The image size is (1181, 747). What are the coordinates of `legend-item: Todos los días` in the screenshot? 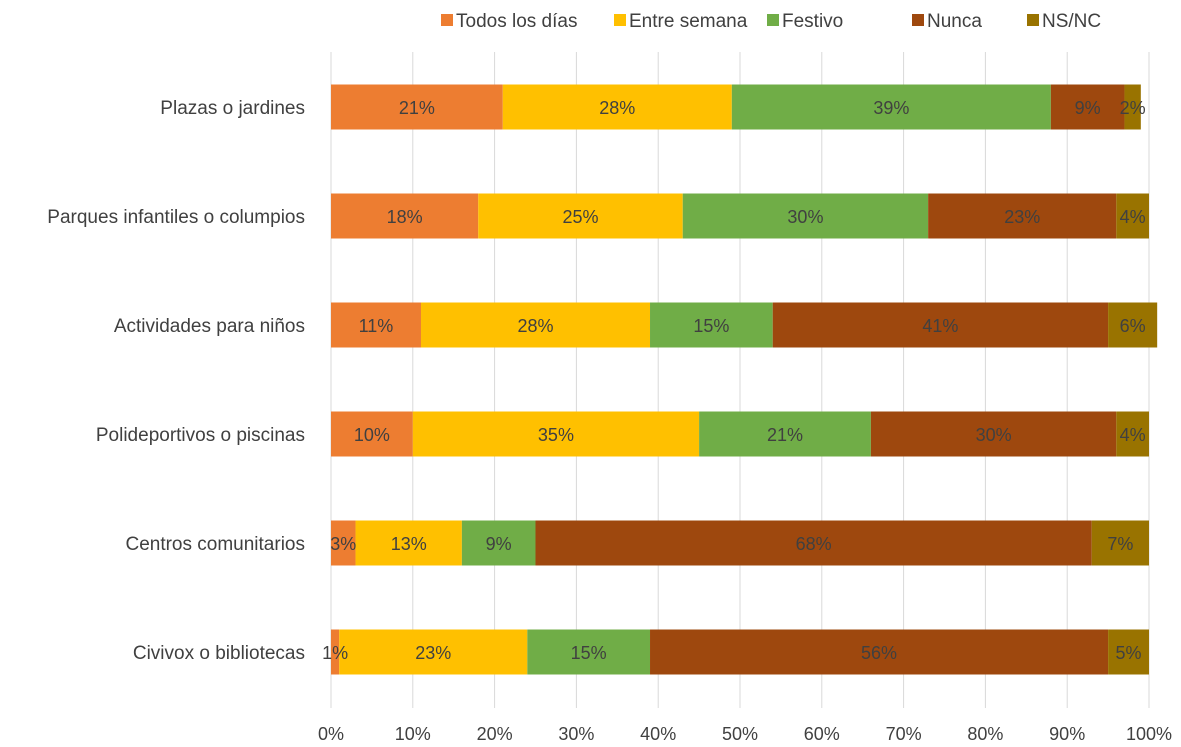 It's located at (509, 21).